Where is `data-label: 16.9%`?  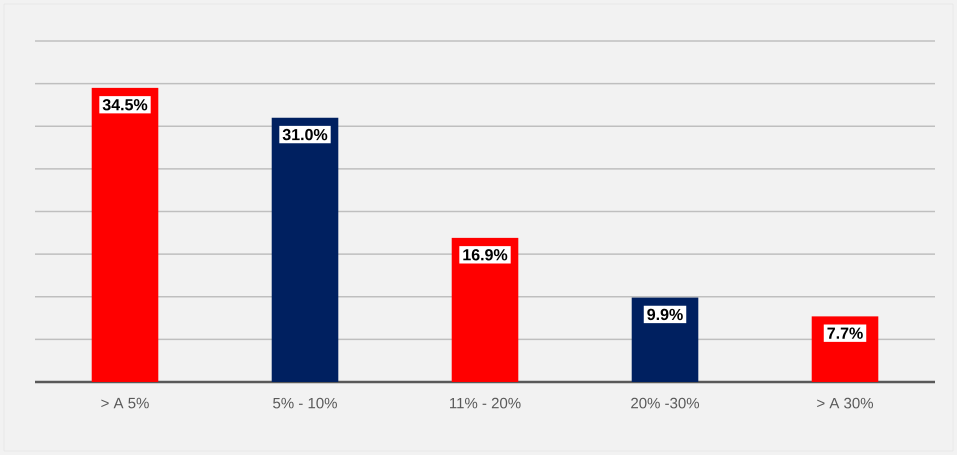
data-label: 16.9% is located at coordinates (485, 254).